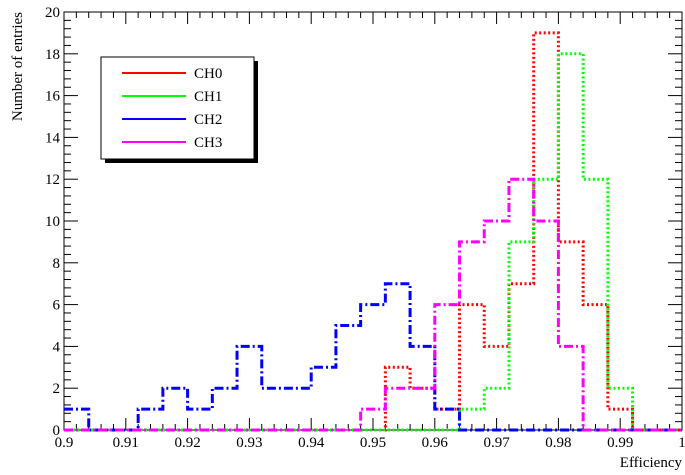 The image size is (685, 475). Describe the element at coordinates (52, 222) in the screenshot. I see `y-tick-label: 10` at that location.